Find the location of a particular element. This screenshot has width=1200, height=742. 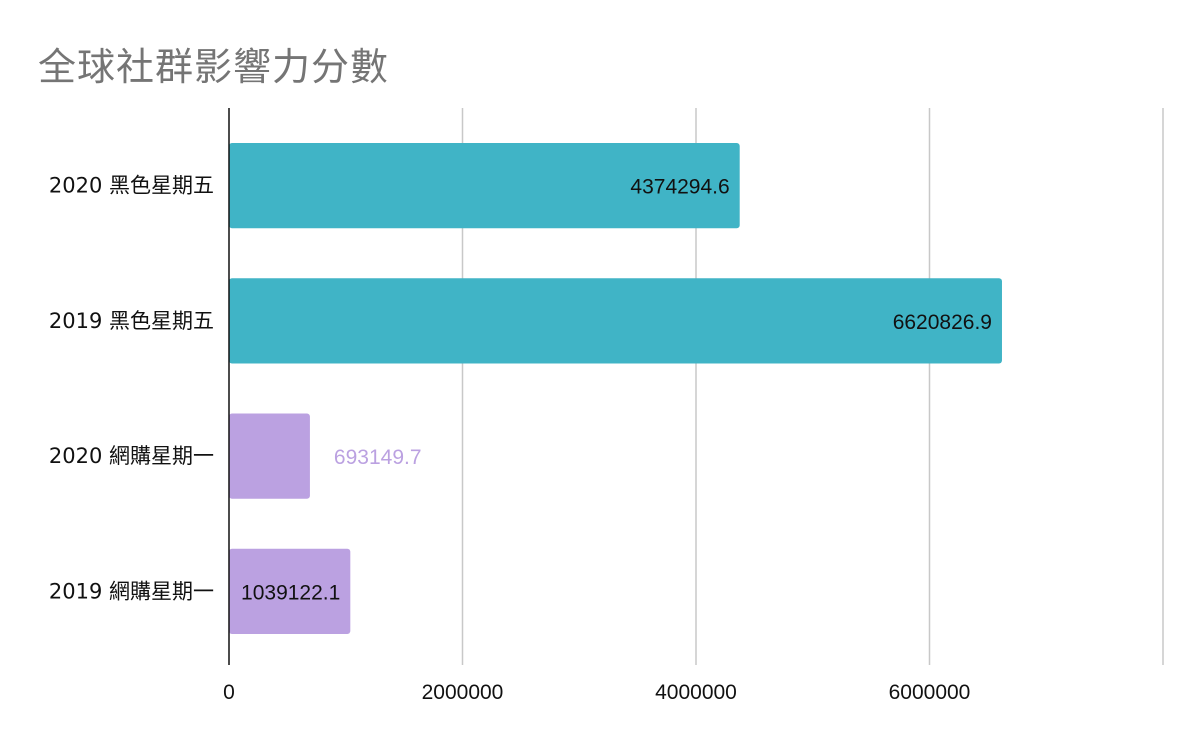

category-label-0: 2020 黑色星期五 is located at coordinates (131, 186).